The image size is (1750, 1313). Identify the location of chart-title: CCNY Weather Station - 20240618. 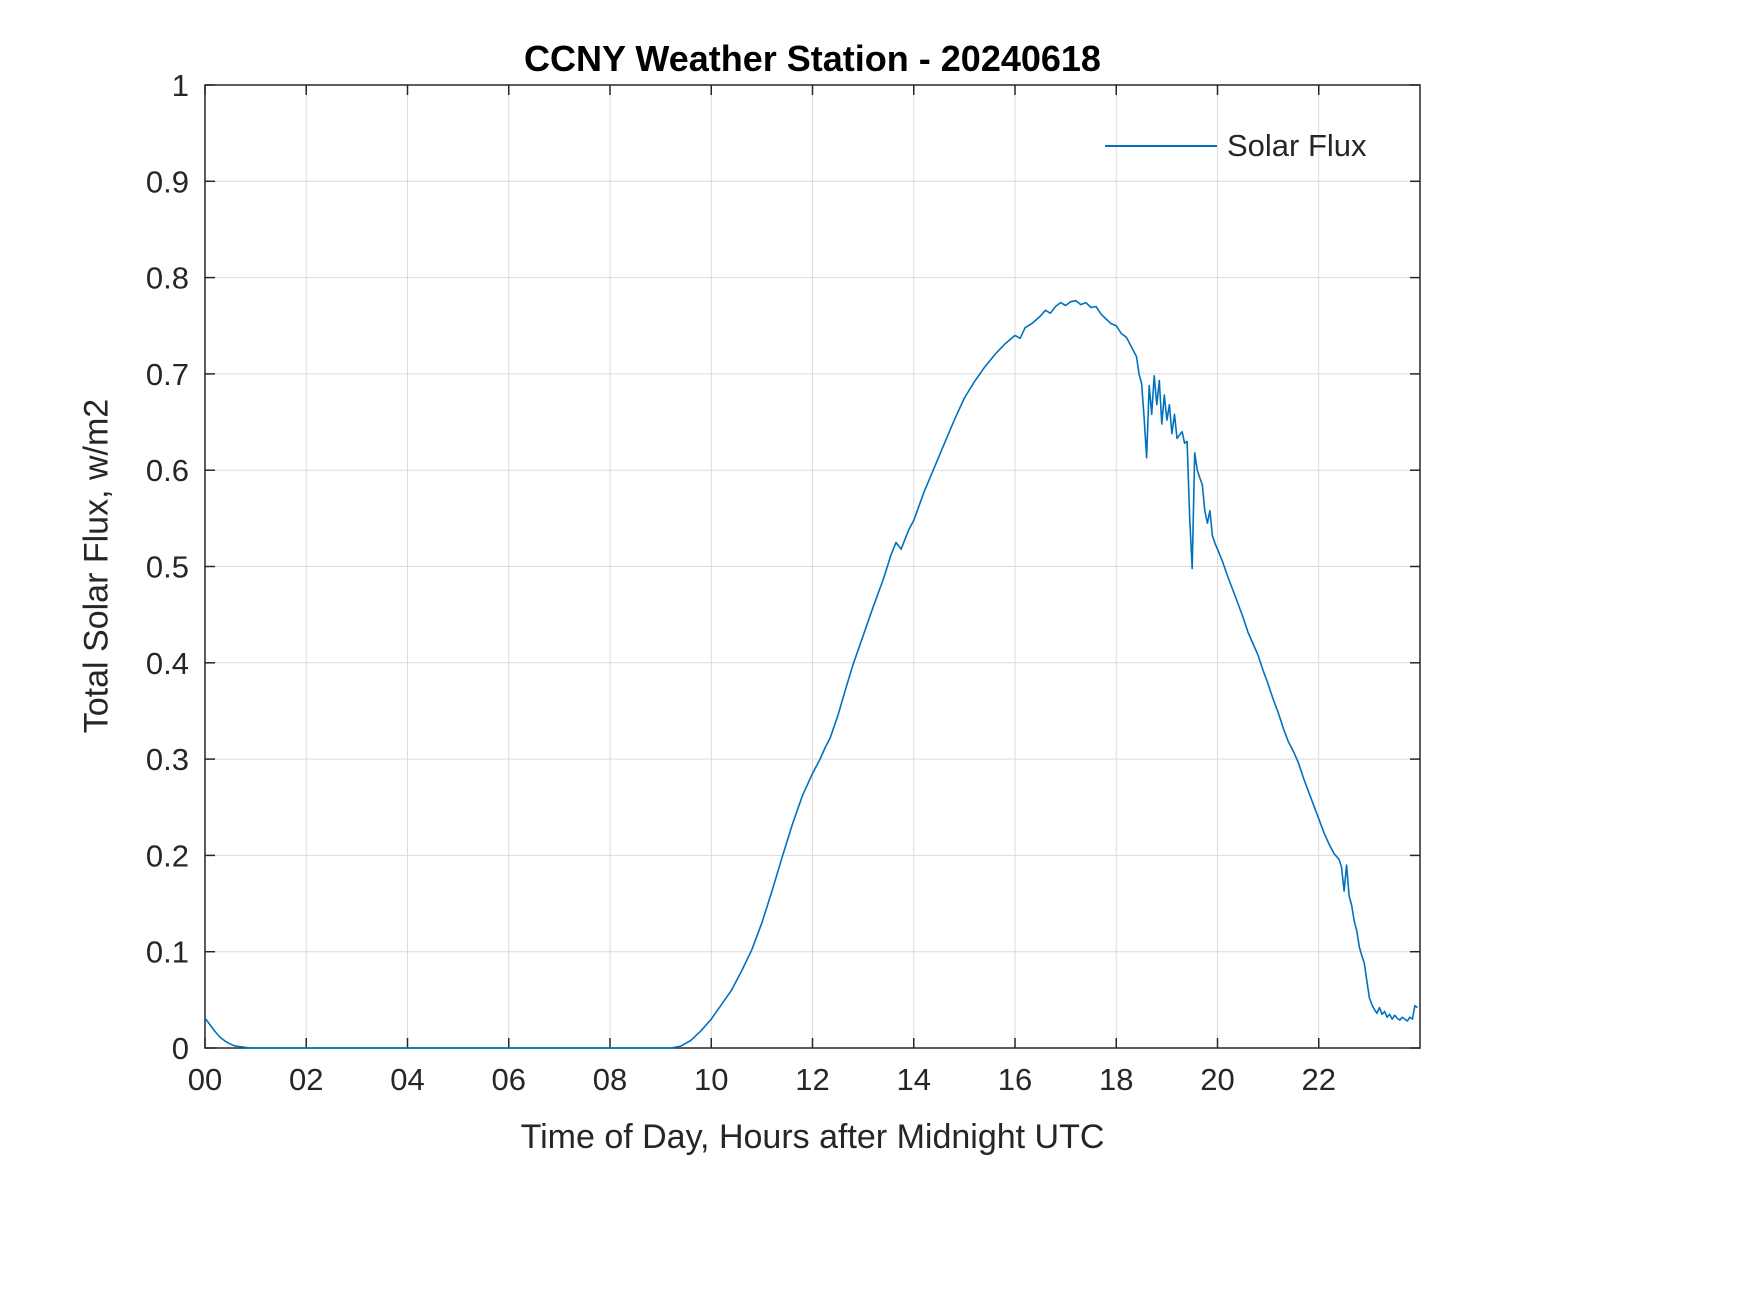
(812, 58).